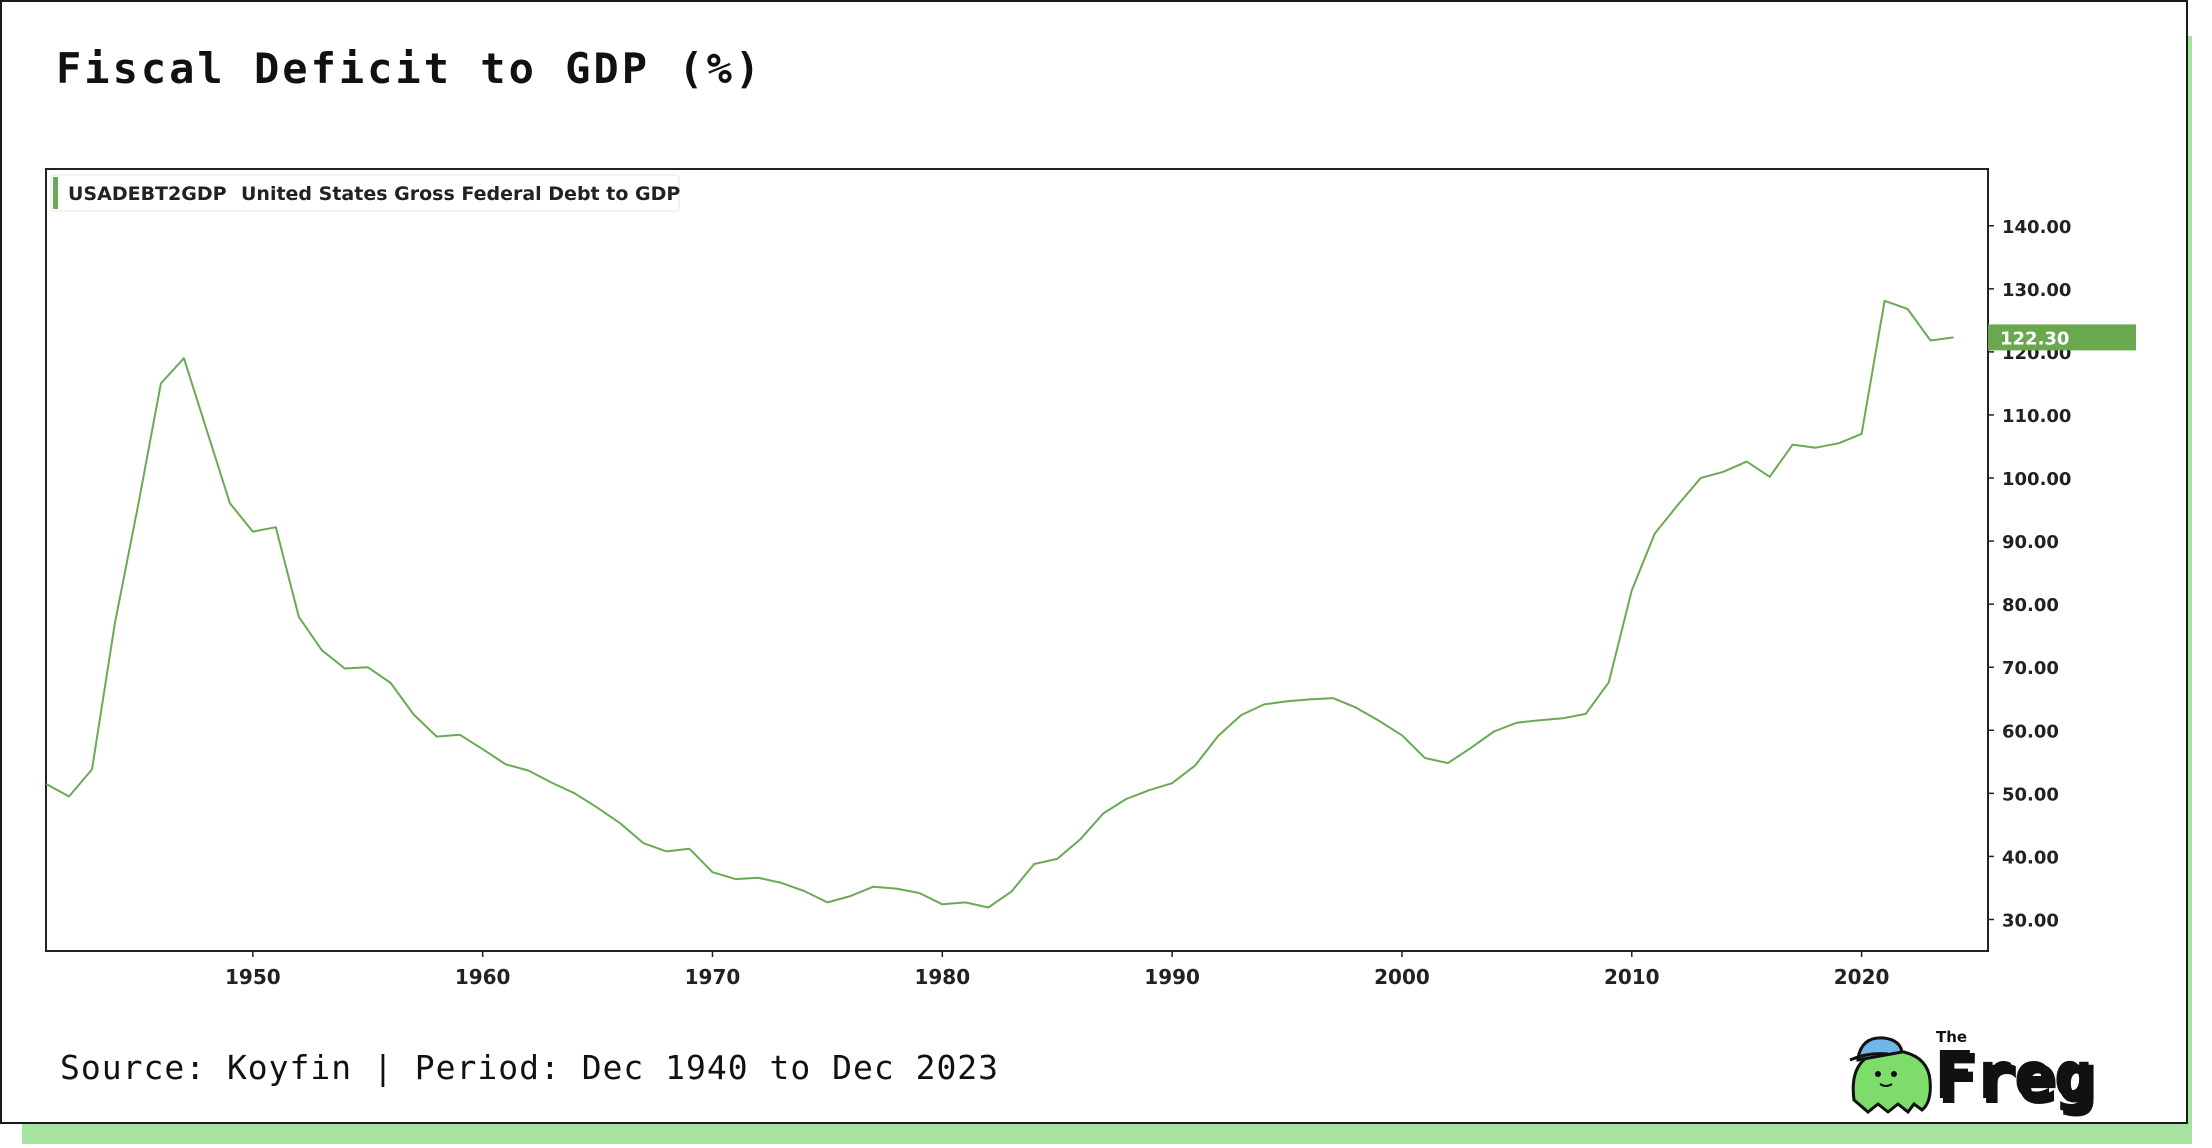  I want to click on legend-box, so click(365, 193).